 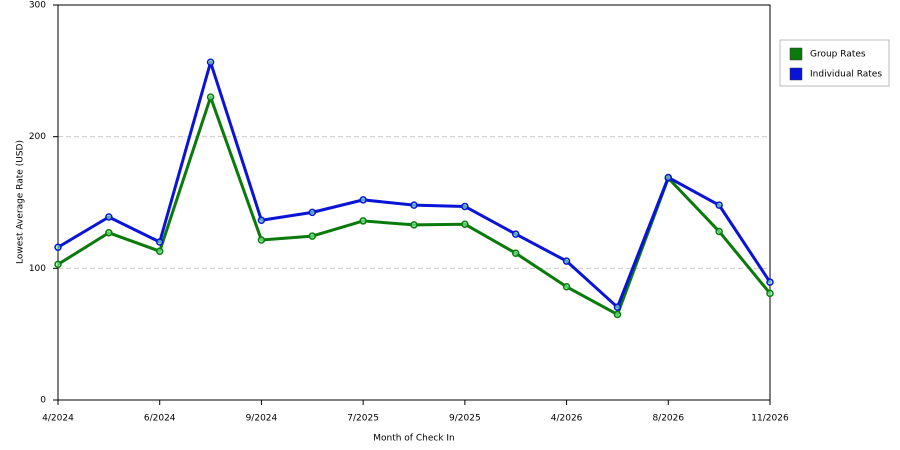 What do you see at coordinates (567, 419) in the screenshot?
I see `x-tick-label: 4/2026` at bounding box center [567, 419].